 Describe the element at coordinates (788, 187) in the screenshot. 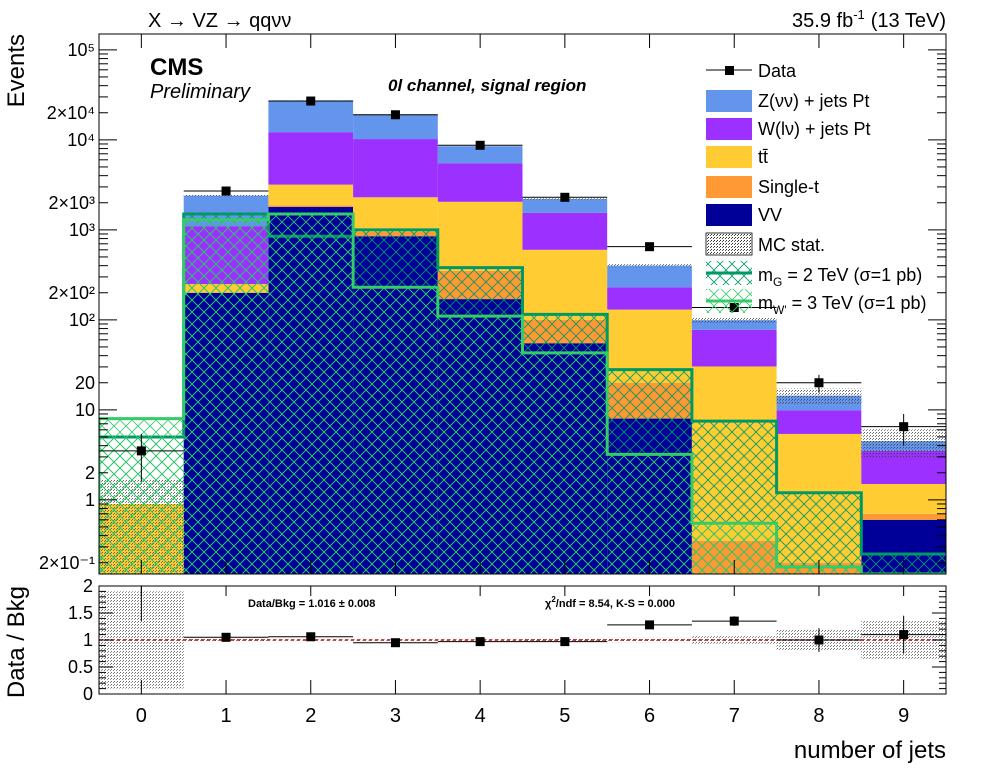

I see `legend-single-t-label: Single-t` at that location.